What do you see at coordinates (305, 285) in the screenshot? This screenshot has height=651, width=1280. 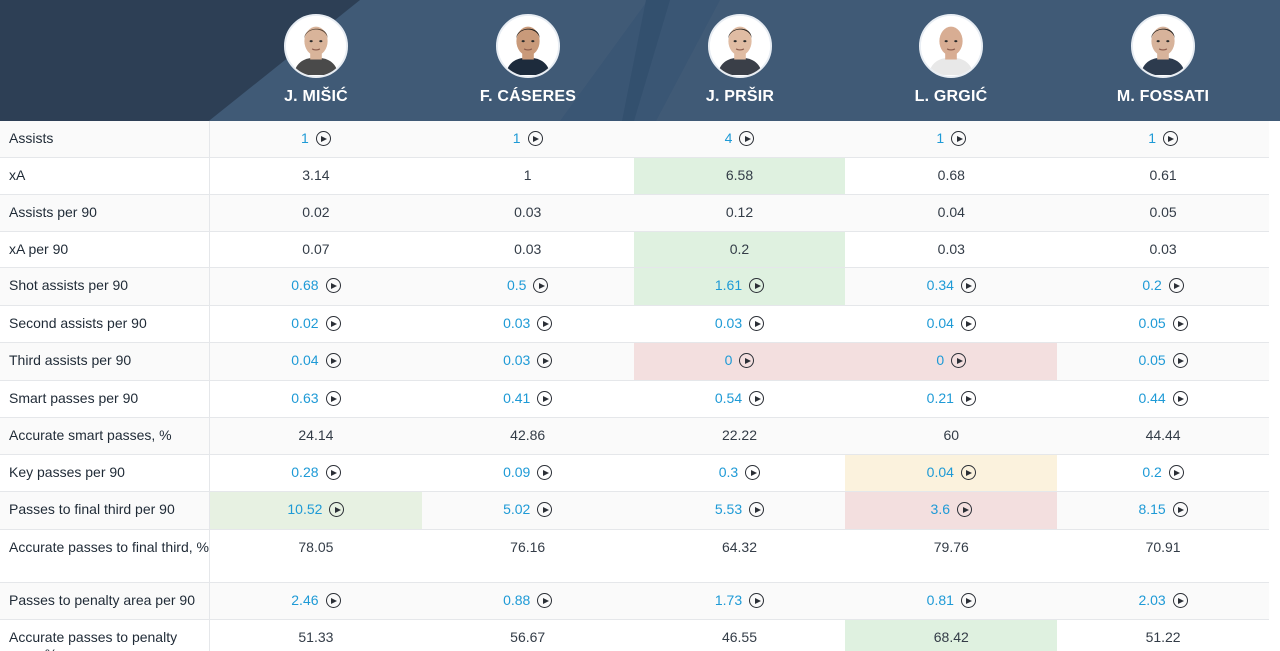 I see `stat-link: 0.68` at bounding box center [305, 285].